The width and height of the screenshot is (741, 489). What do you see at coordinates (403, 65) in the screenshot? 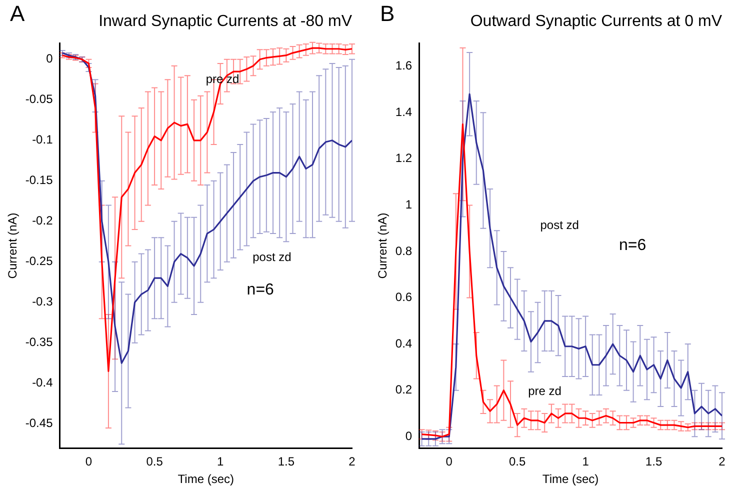
I see `y-tick-label: 1.6` at bounding box center [403, 65].